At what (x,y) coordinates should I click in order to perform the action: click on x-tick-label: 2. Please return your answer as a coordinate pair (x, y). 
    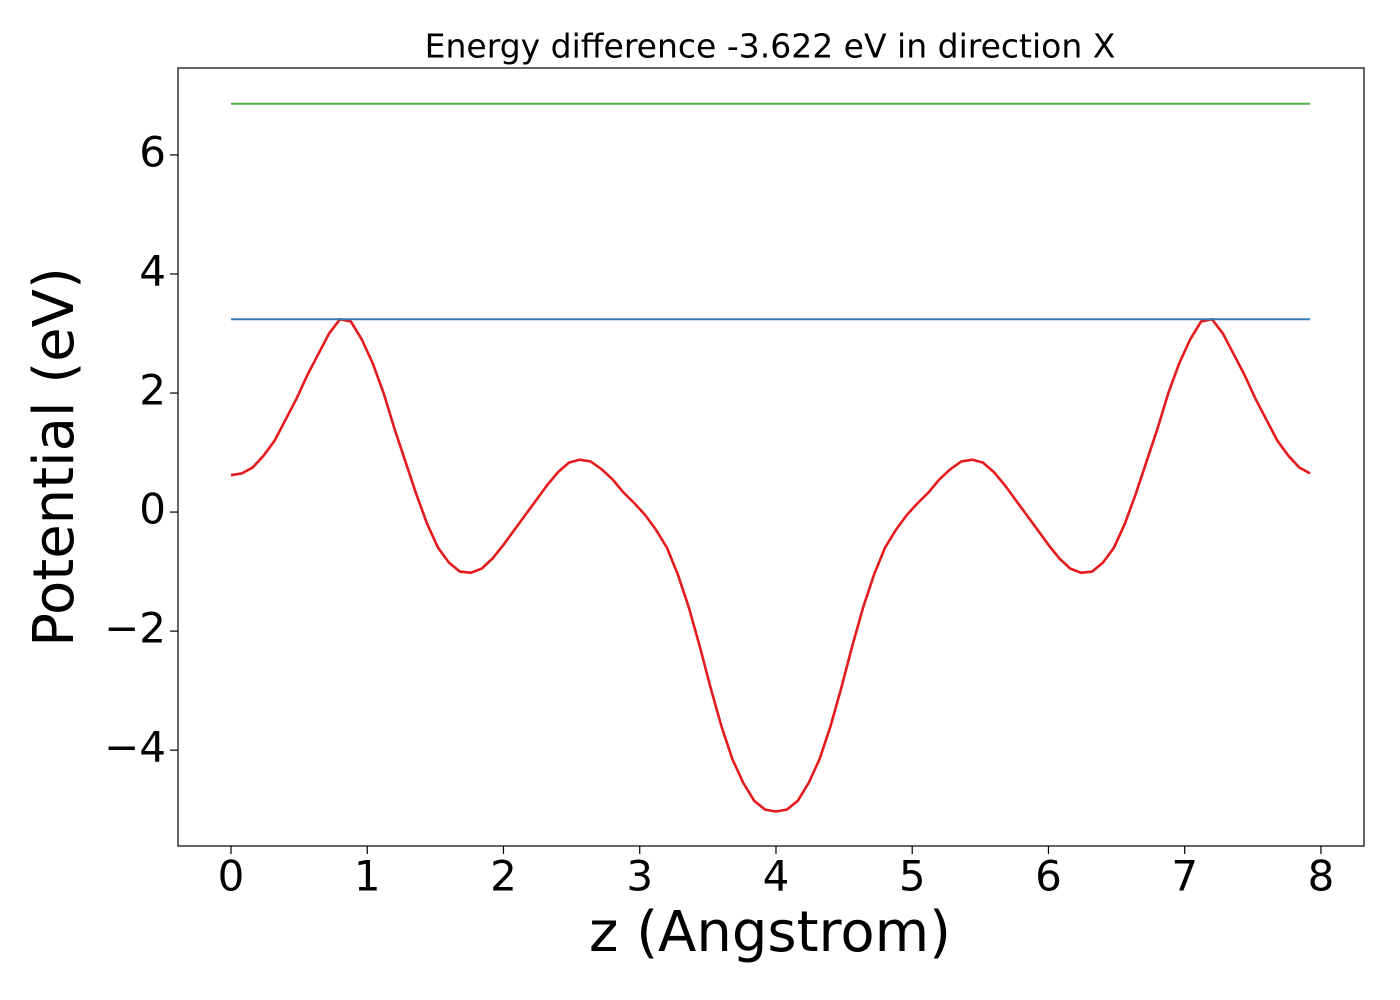
    Looking at the image, I should click on (503, 876).